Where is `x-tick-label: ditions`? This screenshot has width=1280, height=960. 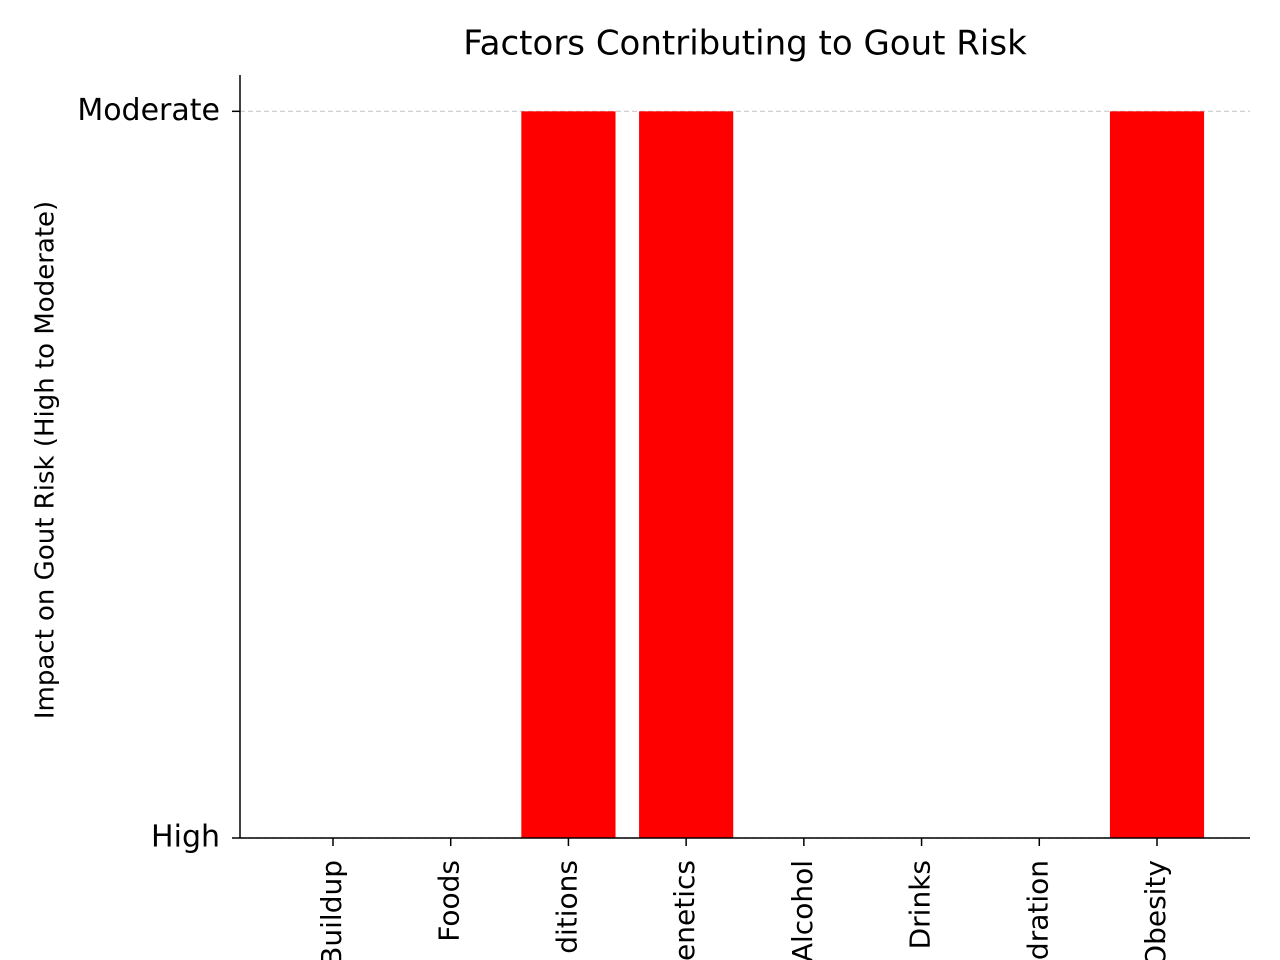 x-tick-label: ditions is located at coordinates (566, 907).